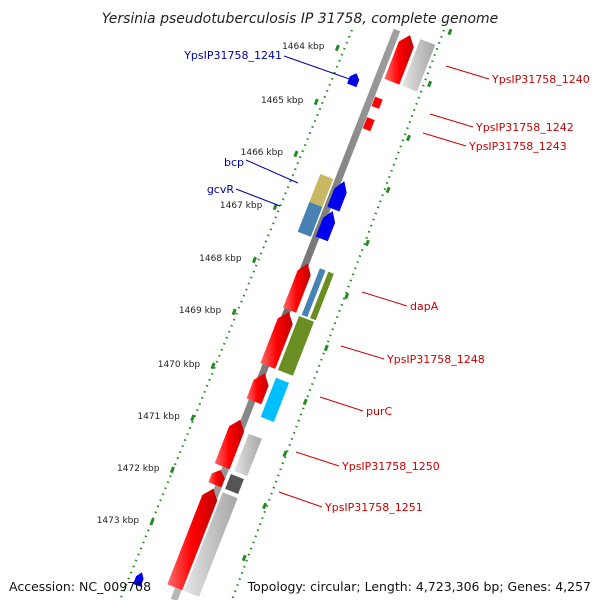 The width and height of the screenshot is (600, 600). I want to click on gene-label-left: YpsIP31758_1241, so click(232, 55).